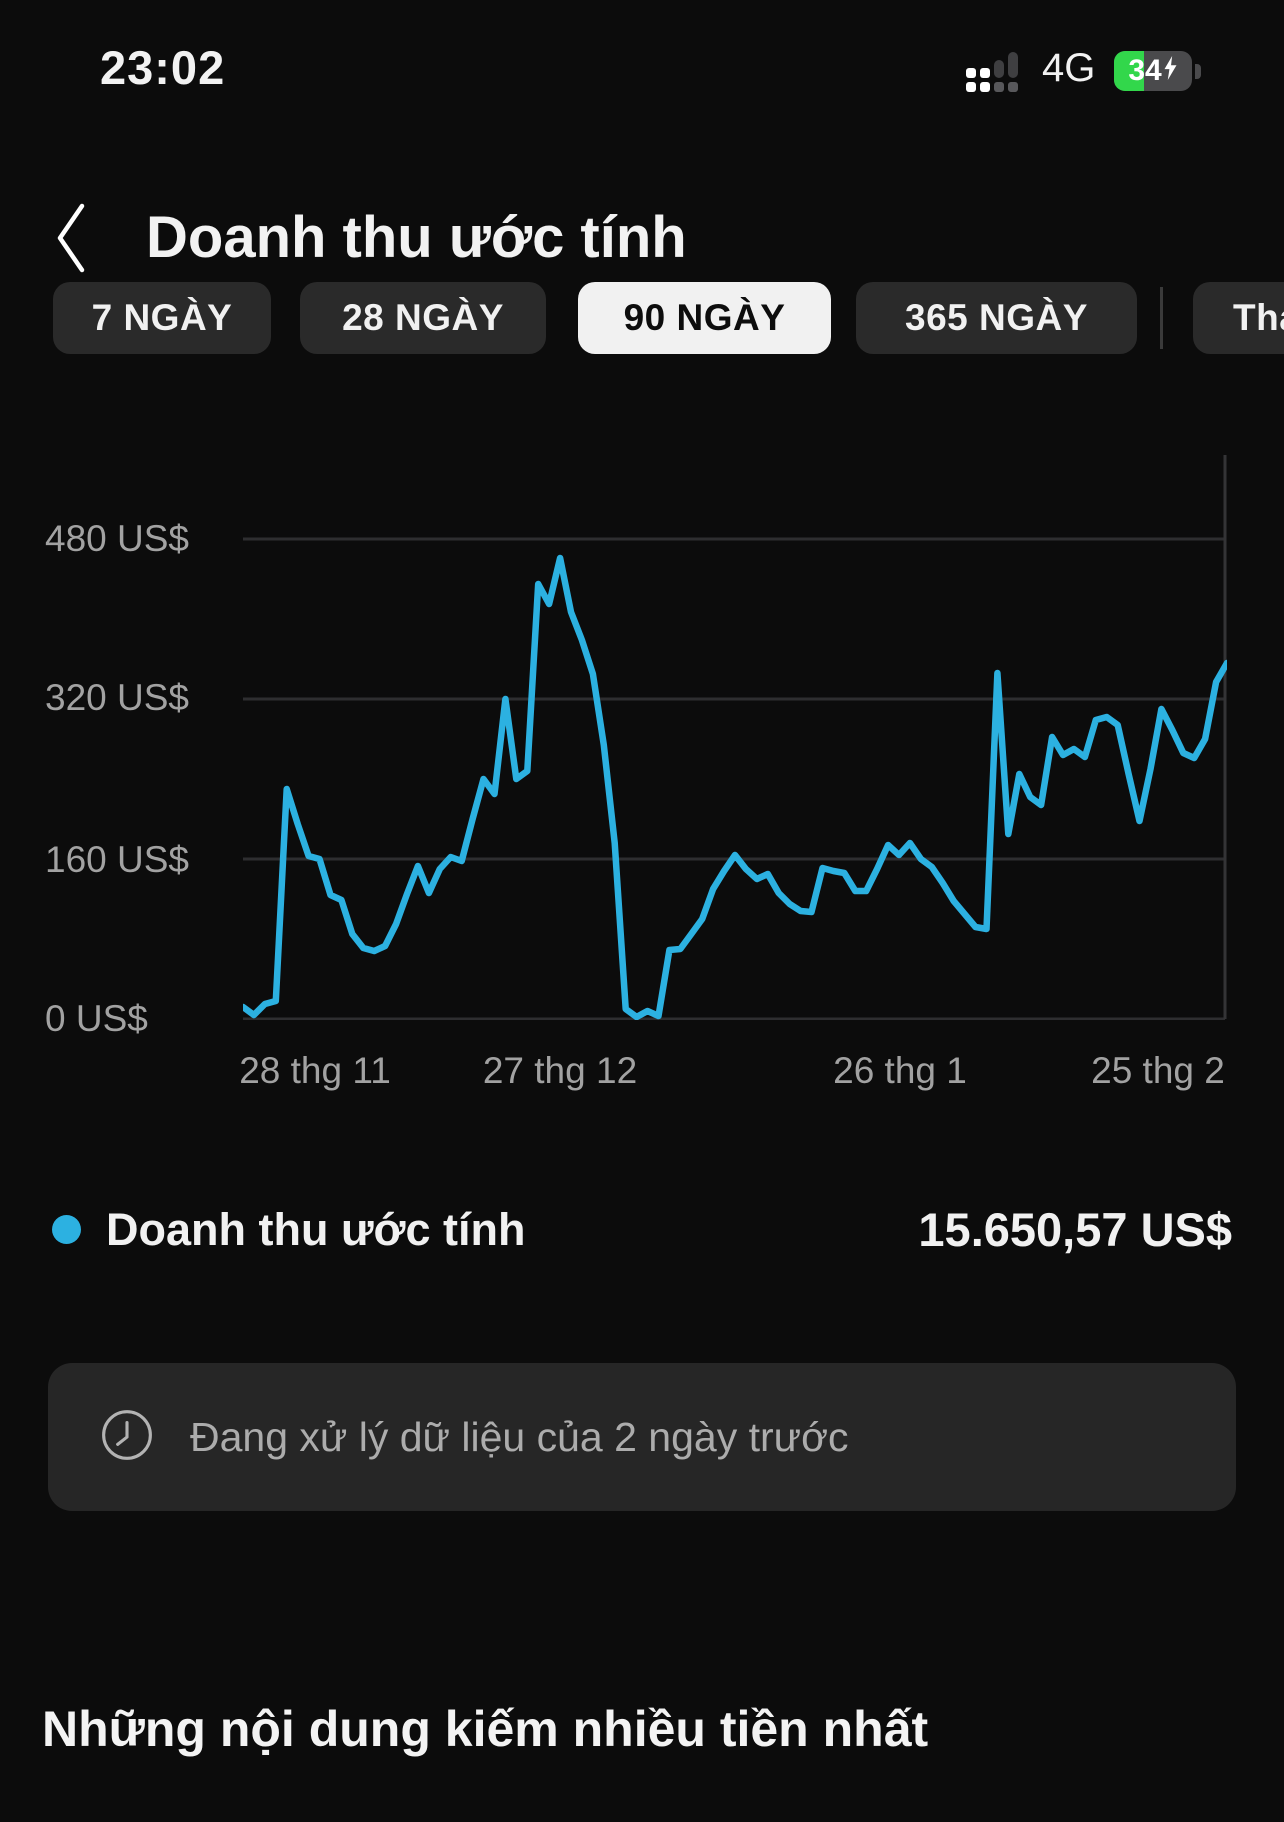  I want to click on series-color-dot, so click(66, 1229).